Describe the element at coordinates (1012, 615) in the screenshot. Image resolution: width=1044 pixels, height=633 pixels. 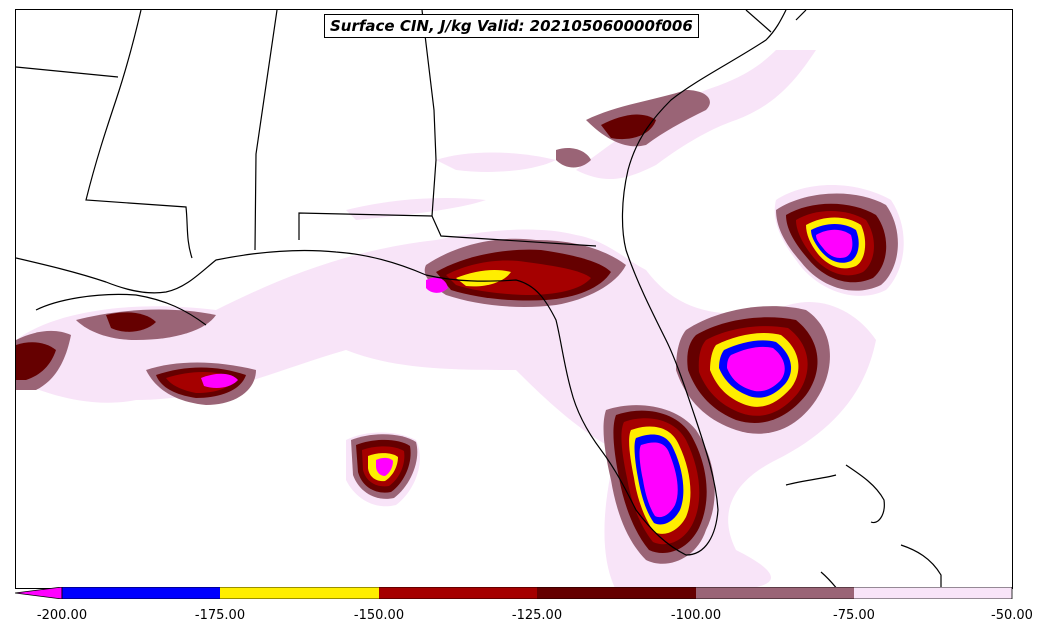
I see `colorbar-tick-6: -50.00` at that location.